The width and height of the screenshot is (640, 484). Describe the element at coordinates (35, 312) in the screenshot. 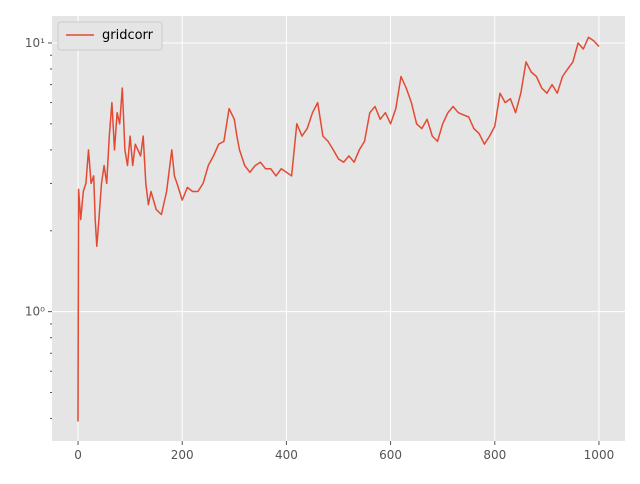

I see `y-tick-label: 10⁰` at that location.